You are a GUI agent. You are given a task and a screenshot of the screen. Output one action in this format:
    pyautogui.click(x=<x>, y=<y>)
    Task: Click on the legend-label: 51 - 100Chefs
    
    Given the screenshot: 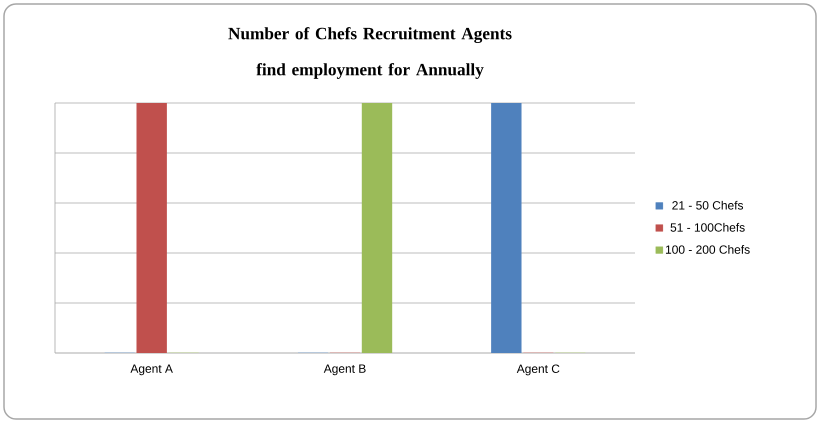 What is the action you would take?
    pyautogui.click(x=707, y=227)
    